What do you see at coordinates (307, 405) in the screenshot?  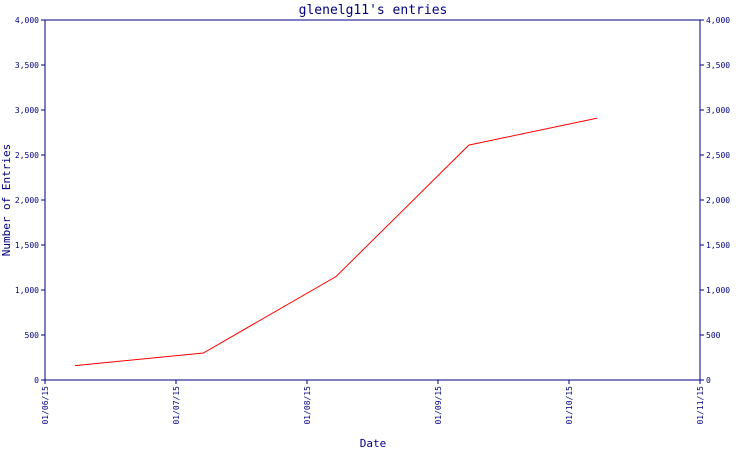 I see `x-tick-label: 01/08/15` at bounding box center [307, 405].